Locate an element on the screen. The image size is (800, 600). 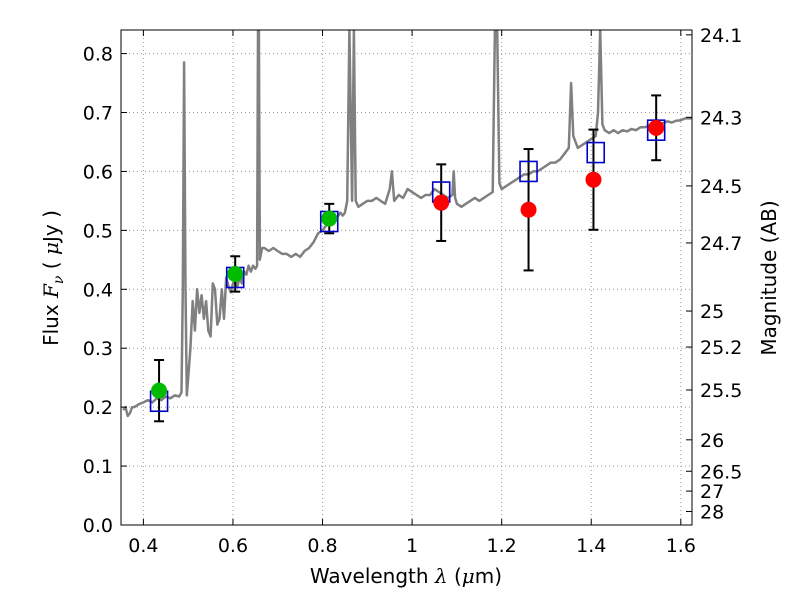
y-tick-label: 0.4 is located at coordinates (98, 290).